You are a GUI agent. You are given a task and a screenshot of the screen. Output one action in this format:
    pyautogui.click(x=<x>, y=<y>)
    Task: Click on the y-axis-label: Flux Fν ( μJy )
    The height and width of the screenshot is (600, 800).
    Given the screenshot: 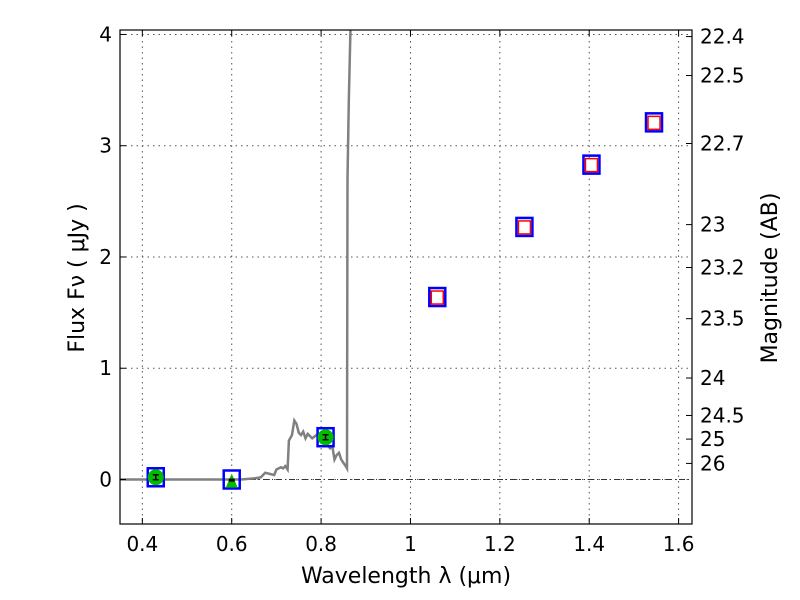 What is the action you would take?
    pyautogui.click(x=77, y=277)
    